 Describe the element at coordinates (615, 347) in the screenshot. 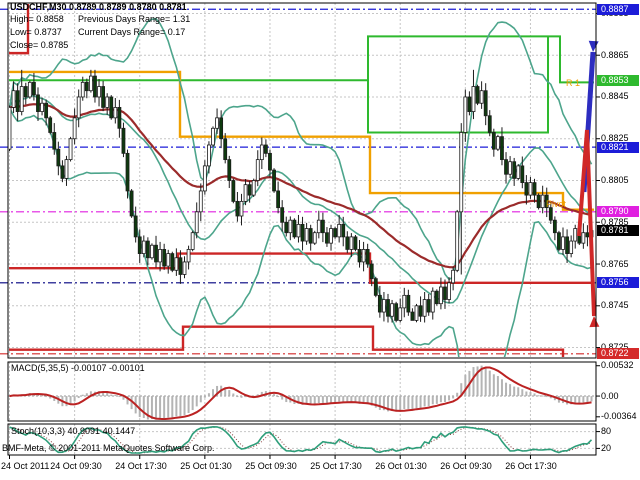

I see `price-axis-label: 0.8725` at that location.